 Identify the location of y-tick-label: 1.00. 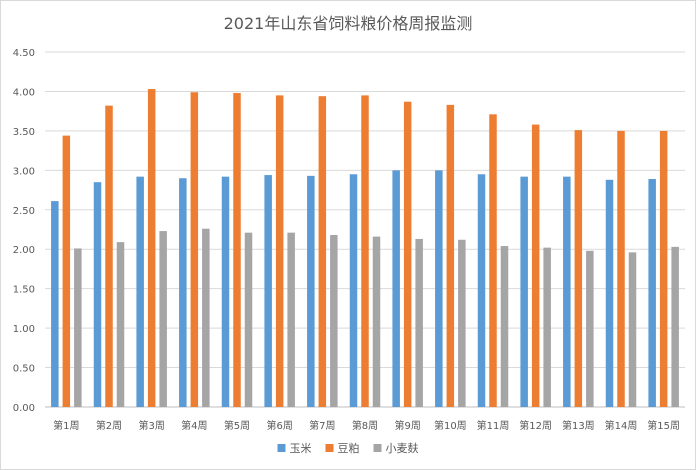
(24, 329).